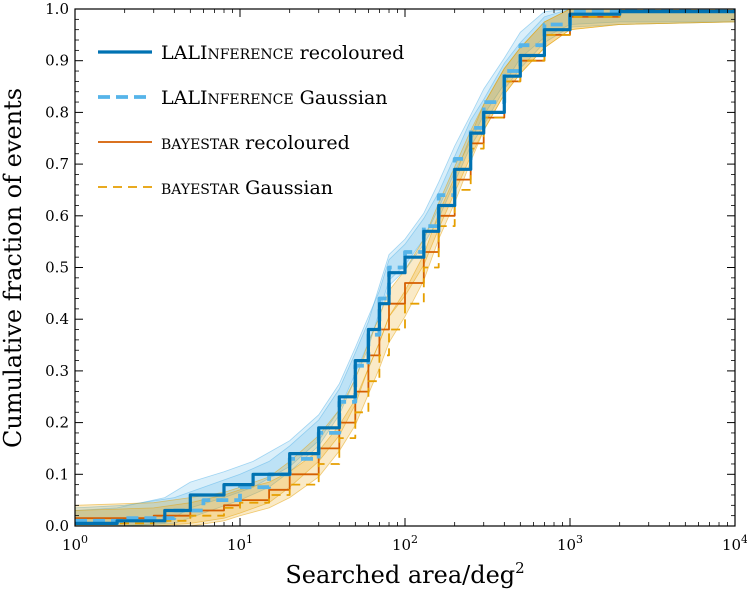 The height and width of the screenshot is (597, 747). I want to click on x-axis-title: Searched area/deg2, so click(404, 574).